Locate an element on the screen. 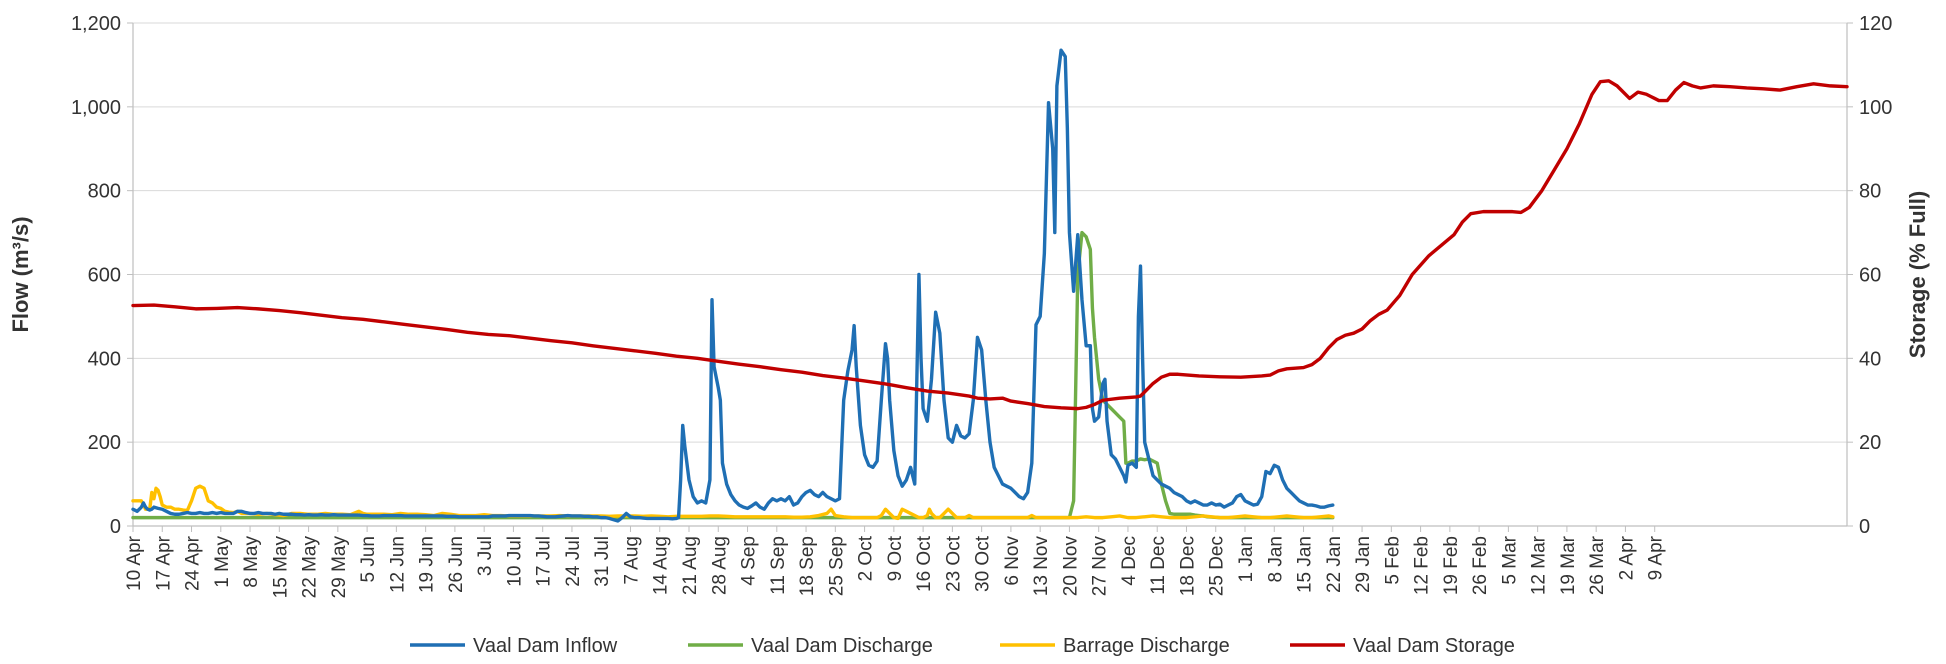 This screenshot has width=1946, height=664. x-tick-label: 1 May is located at coordinates (222, 562).